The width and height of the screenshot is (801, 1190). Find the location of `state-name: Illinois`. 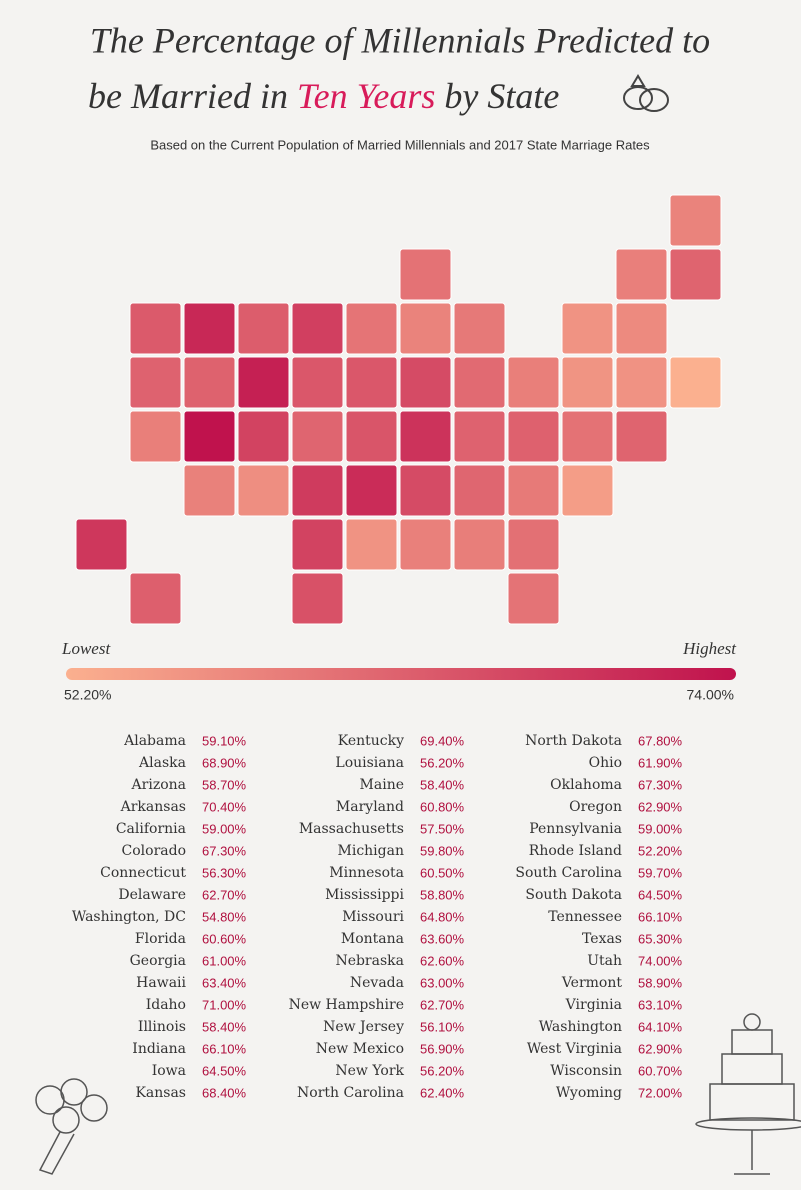

state-name: Illinois is located at coordinates (162, 1027).